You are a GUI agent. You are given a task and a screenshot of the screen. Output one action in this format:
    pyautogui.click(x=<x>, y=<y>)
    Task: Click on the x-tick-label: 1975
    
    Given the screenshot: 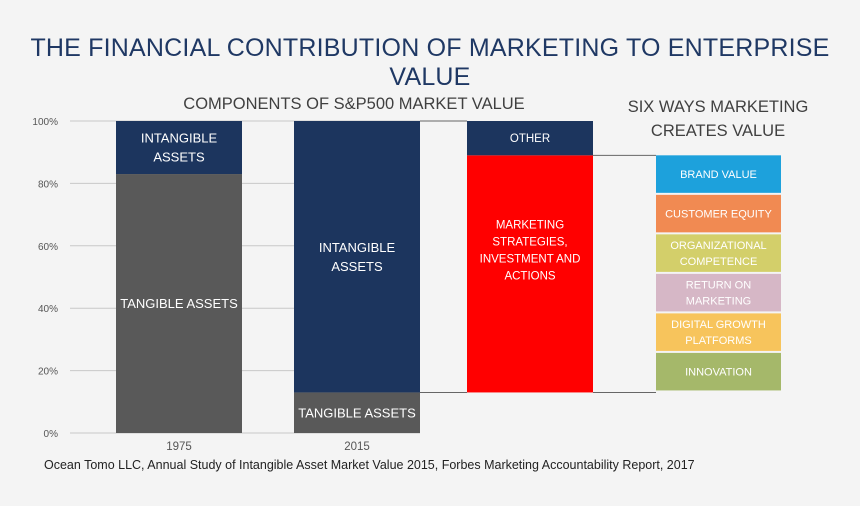 What is the action you would take?
    pyautogui.click(x=179, y=447)
    